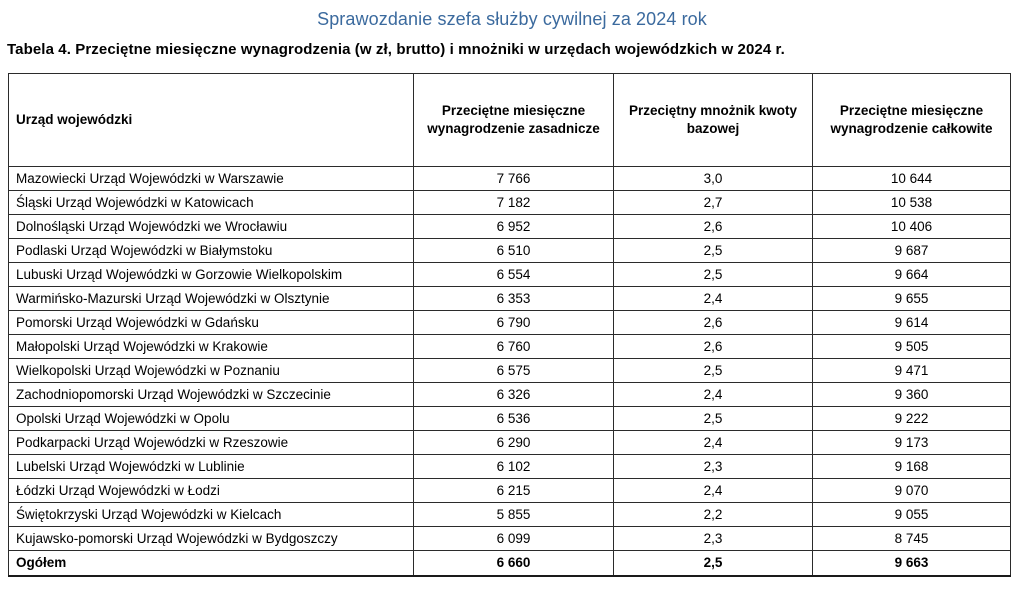 This screenshot has height=597, width=1024. Describe the element at coordinates (911, 563) in the screenshot. I see `total-total-salary: 9 663` at that location.